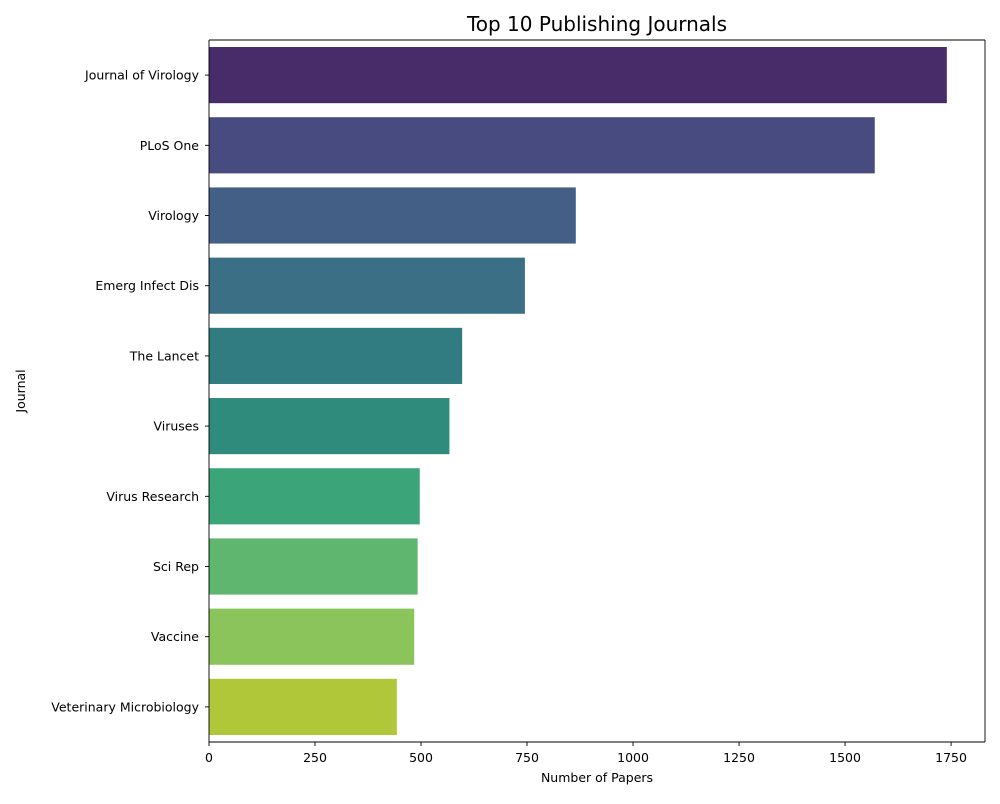 The height and width of the screenshot is (804, 1000). I want to click on x-tick-label: 0, so click(209, 757).